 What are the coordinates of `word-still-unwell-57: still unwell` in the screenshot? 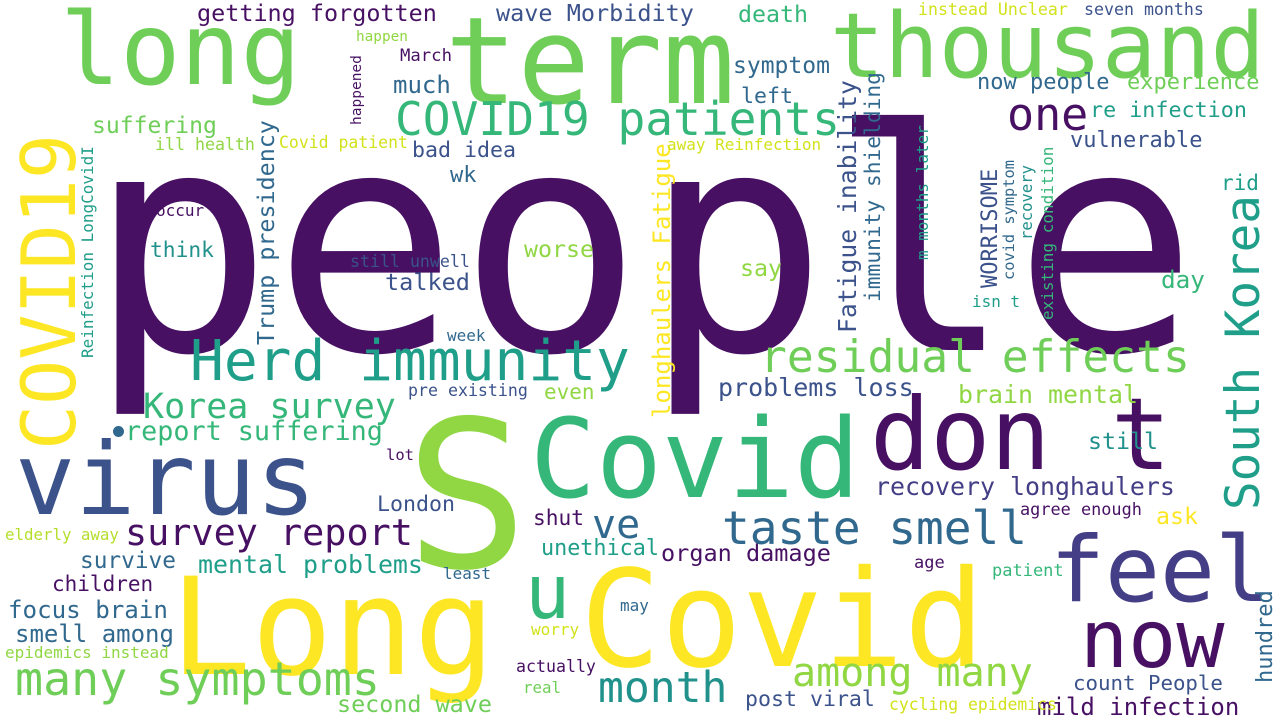 It's located at (410, 262).